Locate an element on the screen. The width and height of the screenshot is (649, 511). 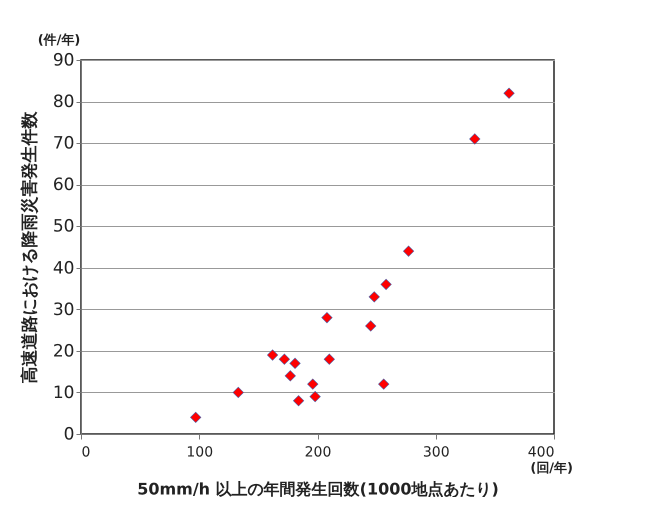
y-tick-label: 0 is located at coordinates (69, 434).